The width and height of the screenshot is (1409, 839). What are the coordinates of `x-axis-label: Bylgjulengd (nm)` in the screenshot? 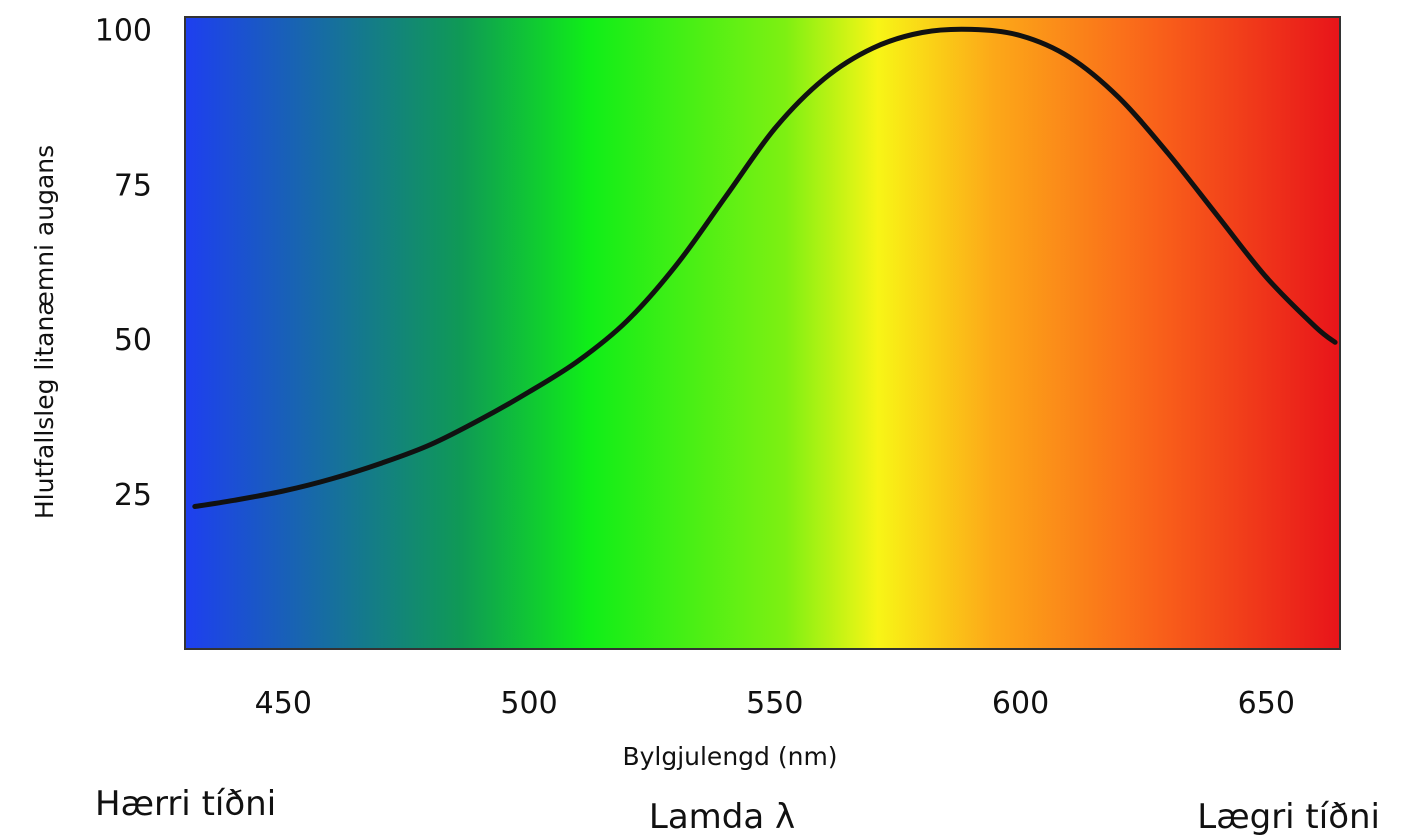 It's located at (729, 756).